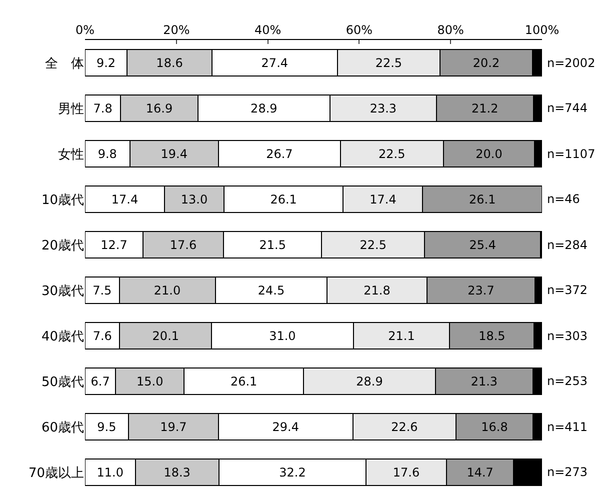 This screenshot has height=503, width=607. I want to click on data-label: 13.0, so click(194, 199).